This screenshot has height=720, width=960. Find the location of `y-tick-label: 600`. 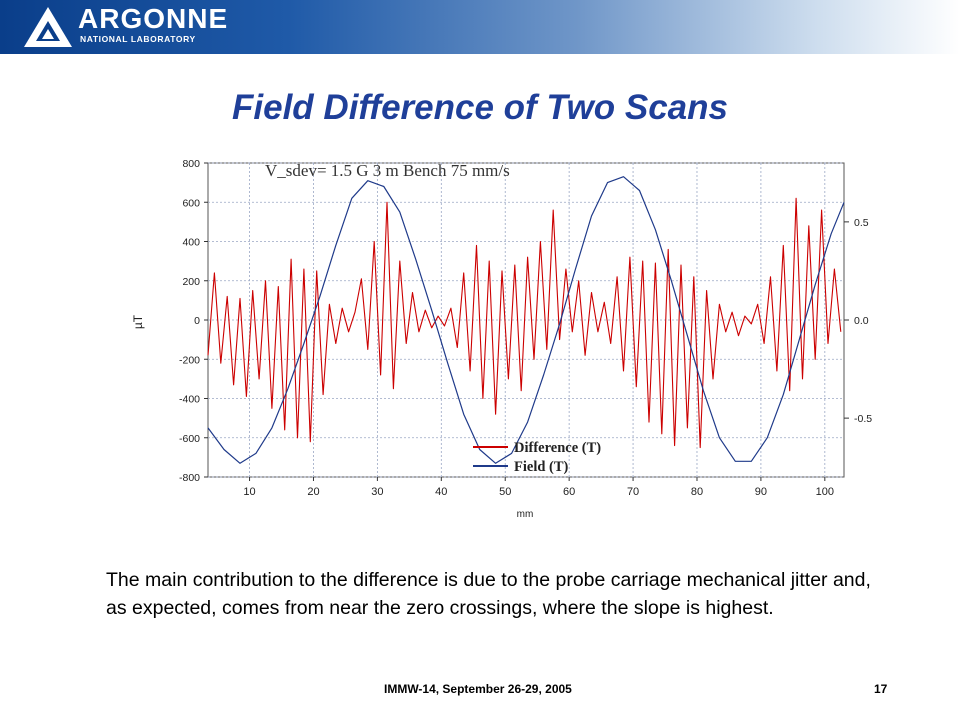

y-tick-label: 600 is located at coordinates (191, 203).